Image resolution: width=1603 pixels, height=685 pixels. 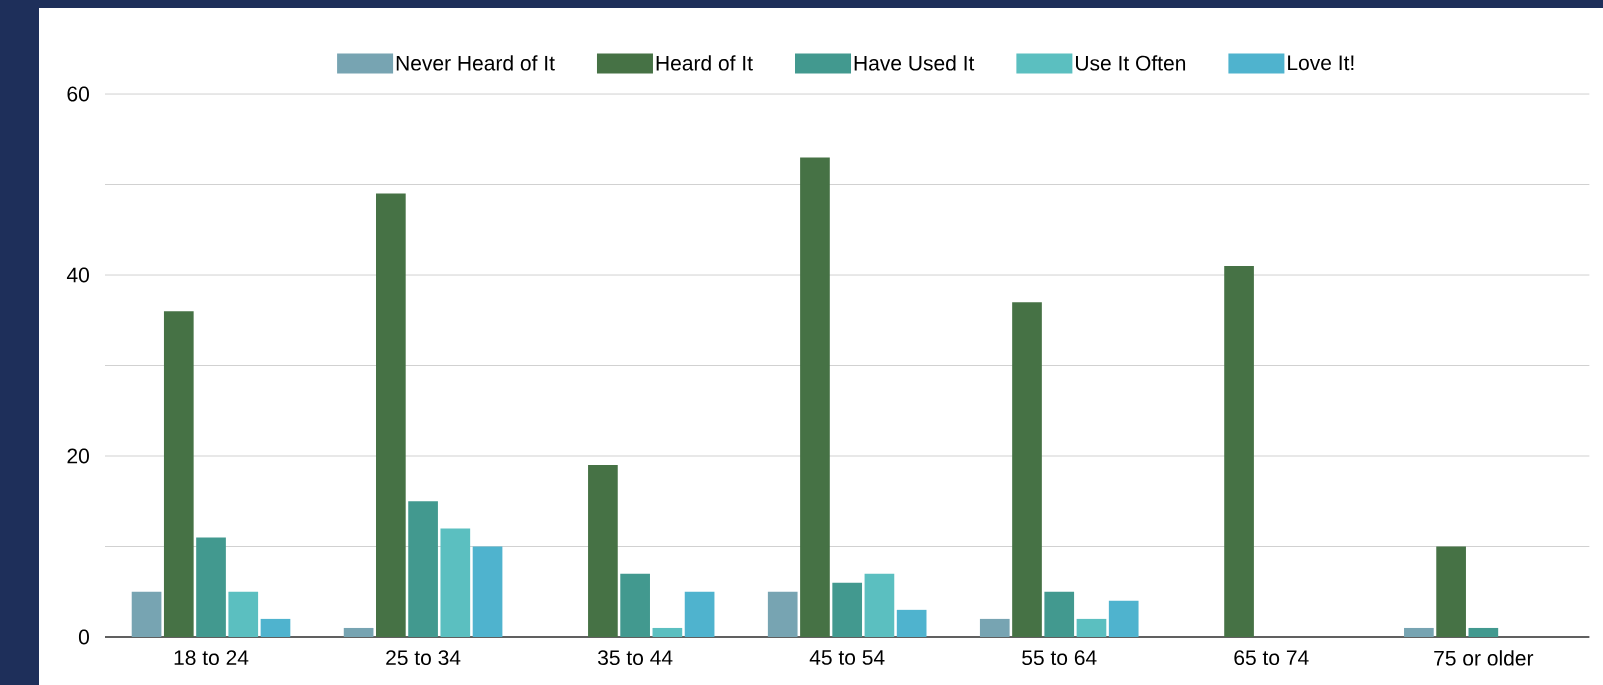 I want to click on x-tick-label: 18 to 24, so click(x=211, y=658).